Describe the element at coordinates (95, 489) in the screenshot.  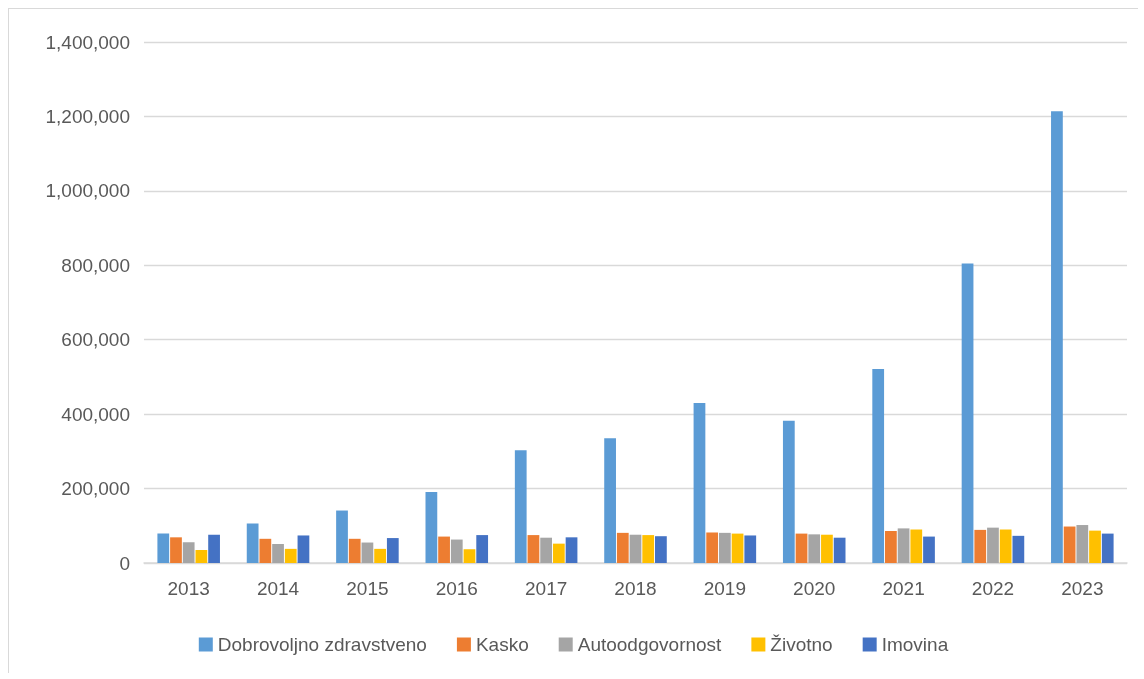
I see `y-tick-label: 200,000` at that location.